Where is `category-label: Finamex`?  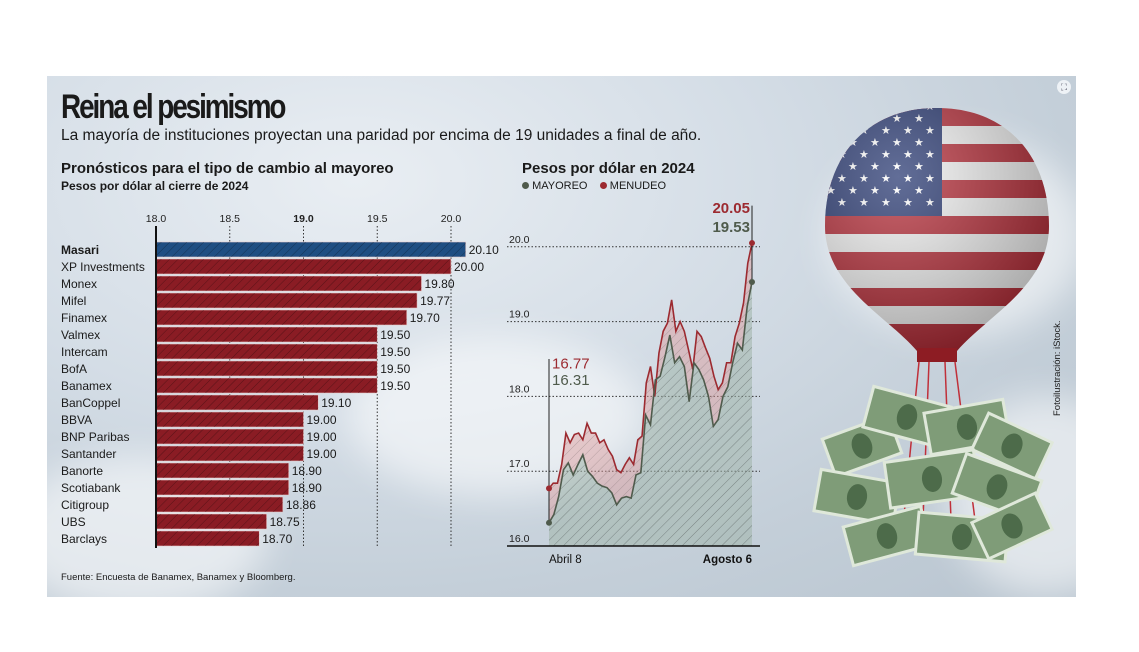
category-label: Finamex is located at coordinates (84, 318).